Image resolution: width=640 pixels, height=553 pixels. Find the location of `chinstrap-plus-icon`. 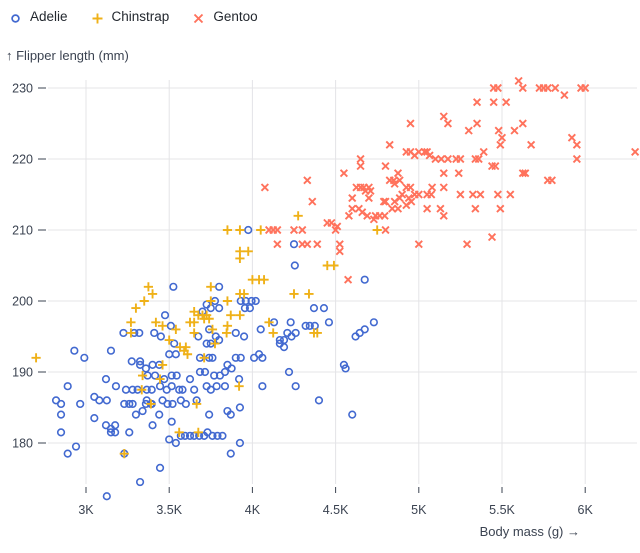

chinstrap-plus-icon is located at coordinates (97, 18).